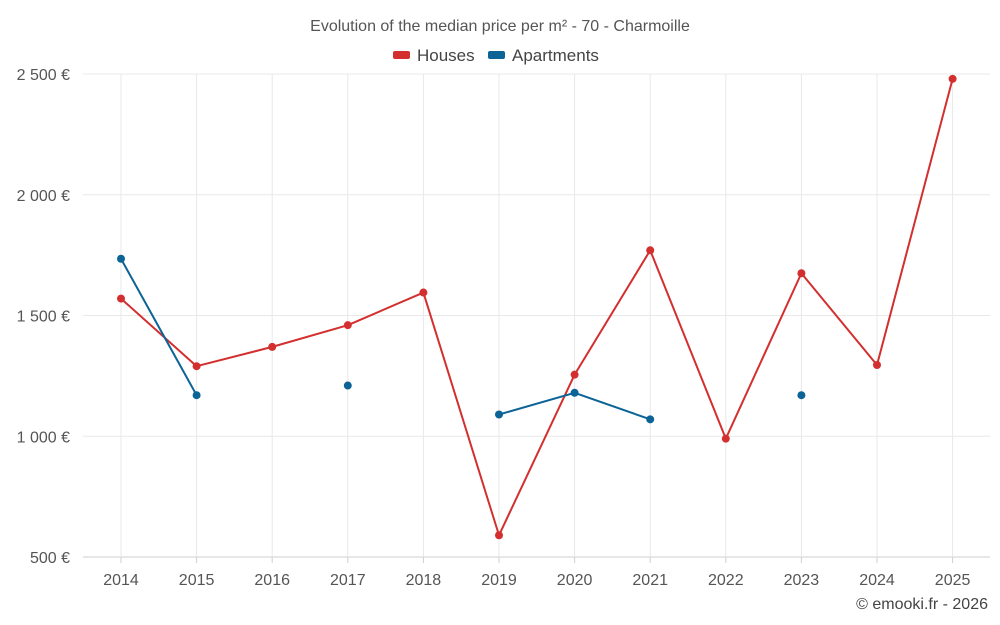  Describe the element at coordinates (43, 437) in the screenshot. I see `y-tick-label: 1 000 €` at that location.